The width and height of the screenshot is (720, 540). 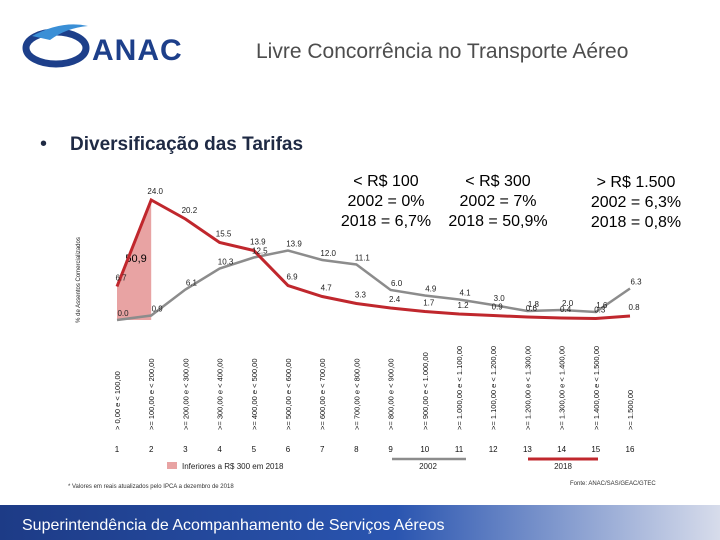 I want to click on data-label-2002: 6.3, so click(x=636, y=282).